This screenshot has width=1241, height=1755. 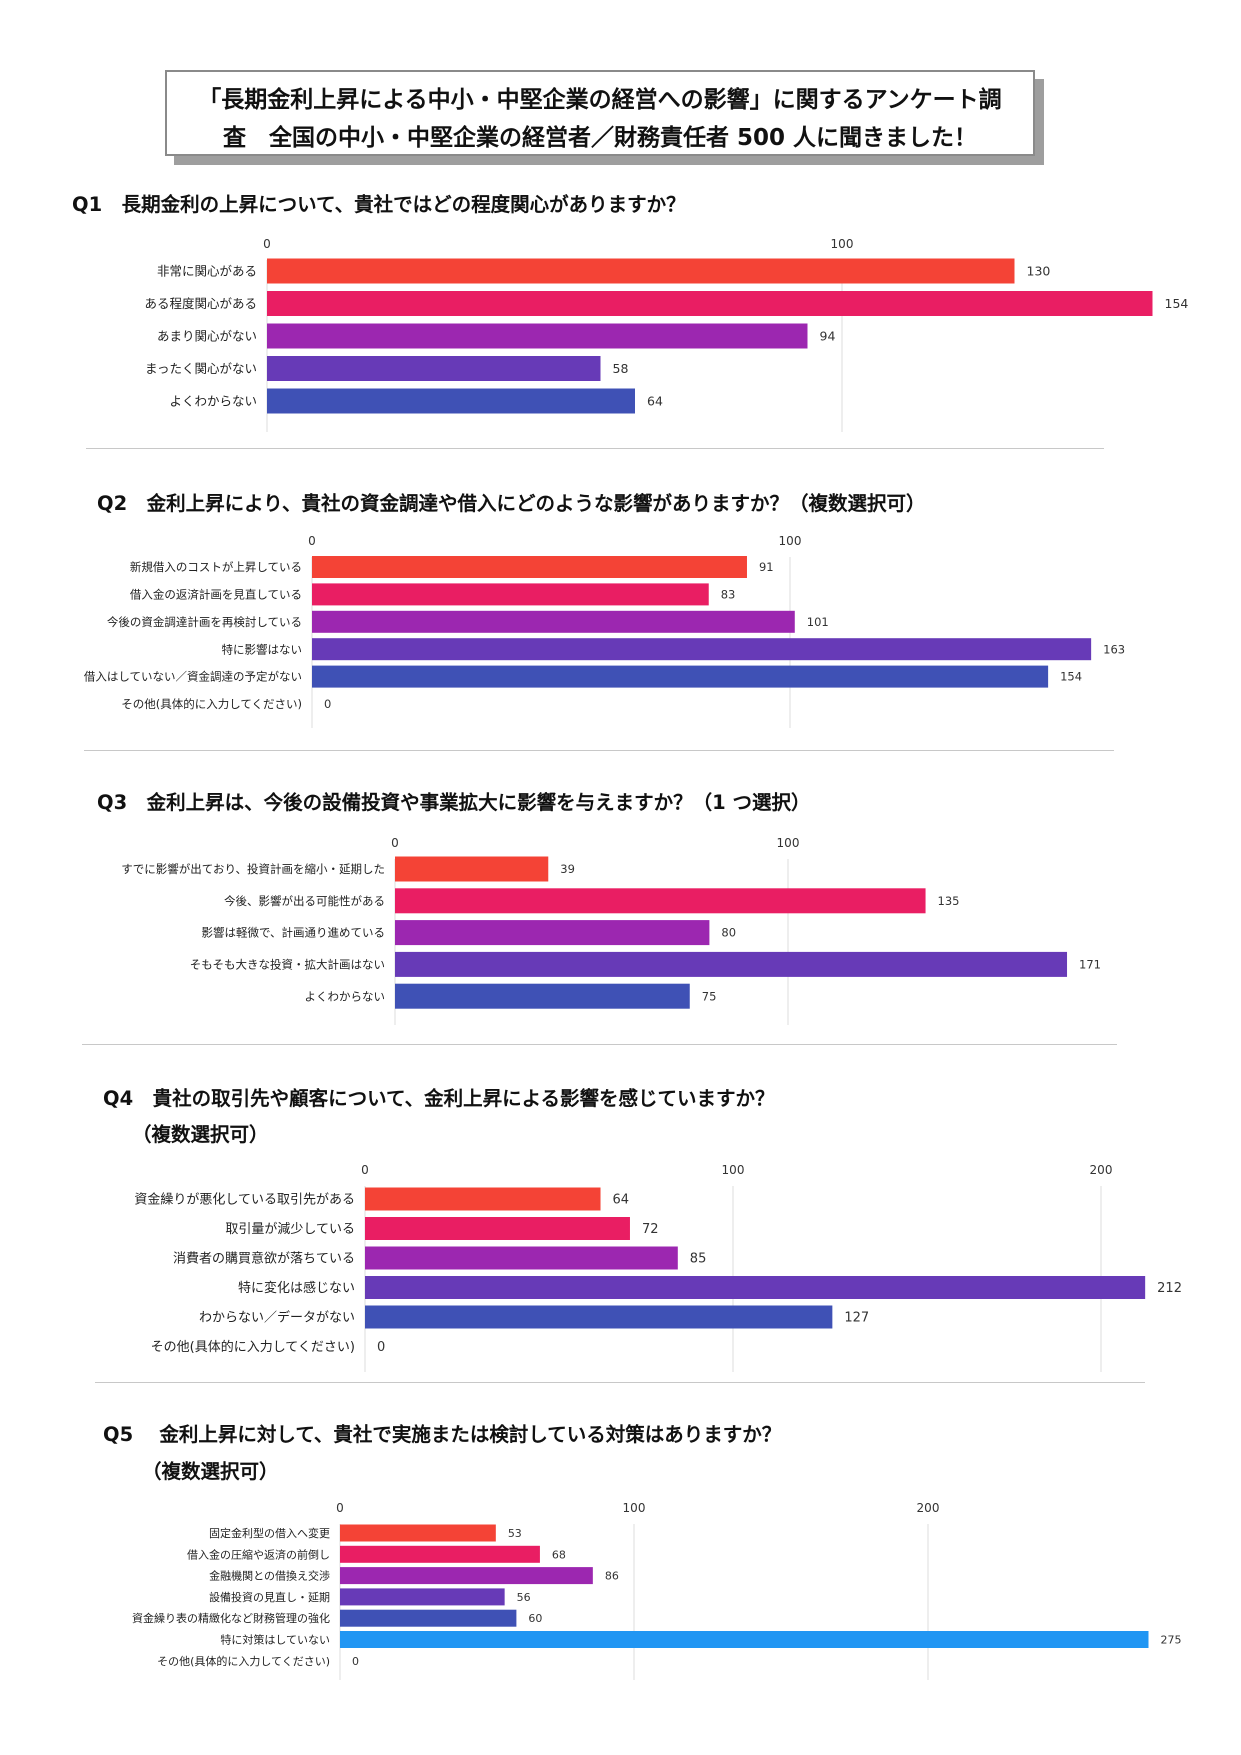 What do you see at coordinates (515, 1533) in the screenshot?
I see `q5-value-label: 53` at bounding box center [515, 1533].